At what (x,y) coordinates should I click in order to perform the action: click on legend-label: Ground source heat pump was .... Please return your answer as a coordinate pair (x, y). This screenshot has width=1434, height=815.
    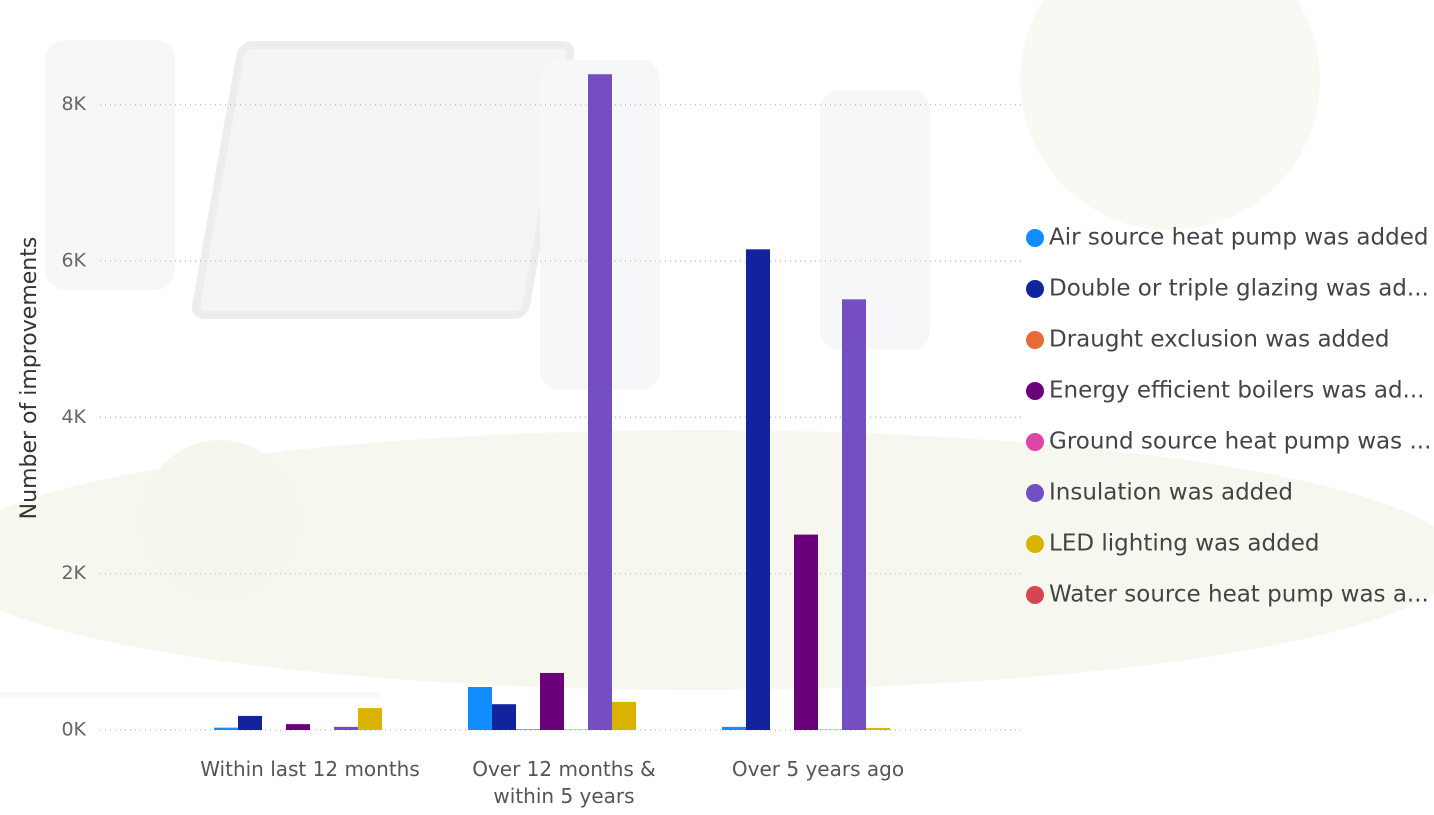
    Looking at the image, I should click on (1240, 442).